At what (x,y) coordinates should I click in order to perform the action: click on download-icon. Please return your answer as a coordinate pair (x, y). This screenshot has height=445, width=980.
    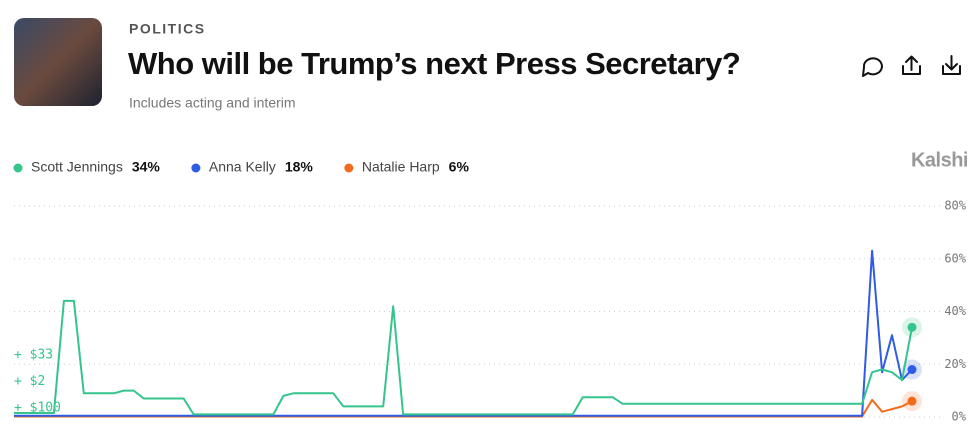
    Looking at the image, I should click on (951, 65).